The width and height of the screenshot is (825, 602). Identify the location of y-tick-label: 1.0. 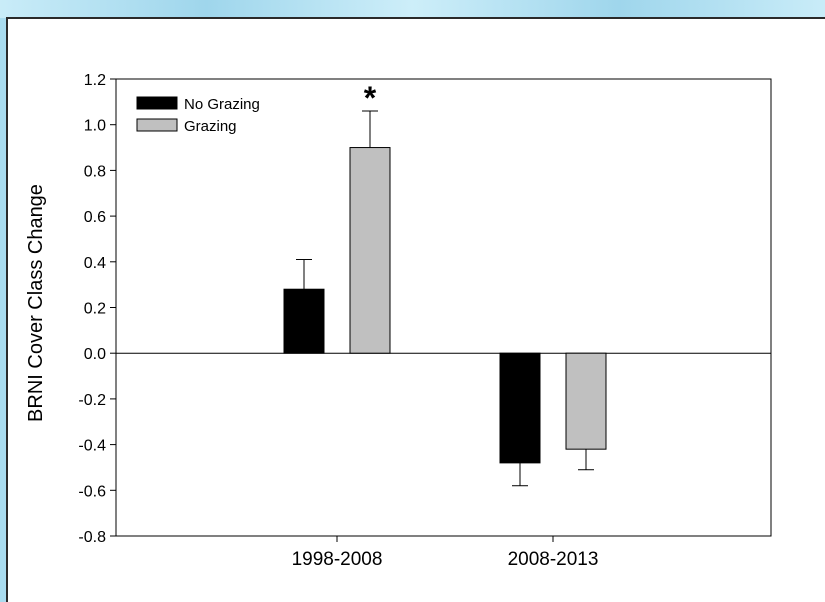
(95, 126).